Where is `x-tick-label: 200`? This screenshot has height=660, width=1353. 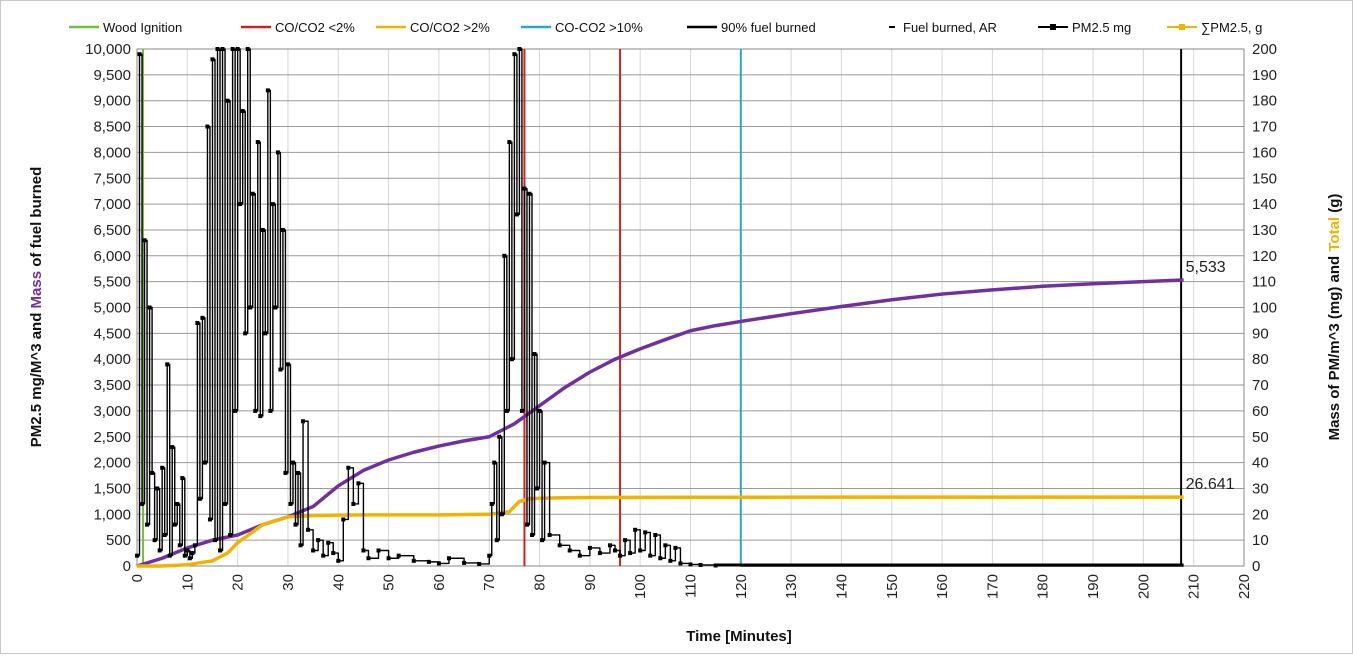
x-tick-label: 200 is located at coordinates (1143, 586).